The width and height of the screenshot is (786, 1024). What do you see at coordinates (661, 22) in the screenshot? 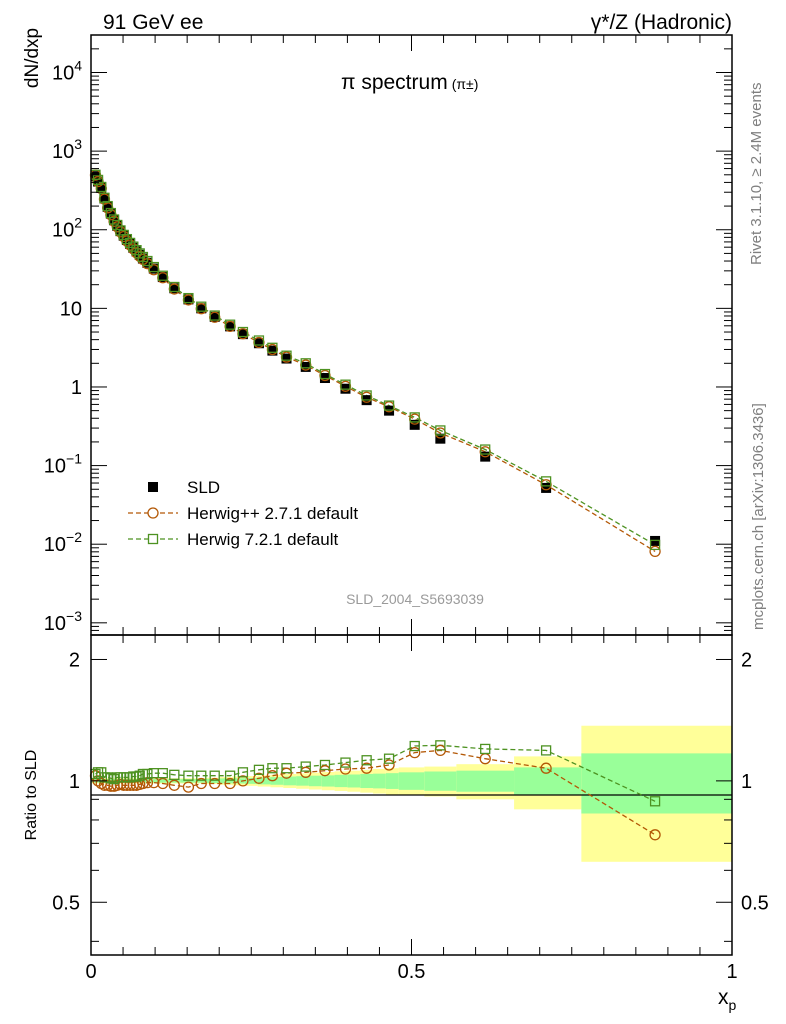
I see `process-type-label: γ*/Z (Hadronic)` at bounding box center [661, 22].